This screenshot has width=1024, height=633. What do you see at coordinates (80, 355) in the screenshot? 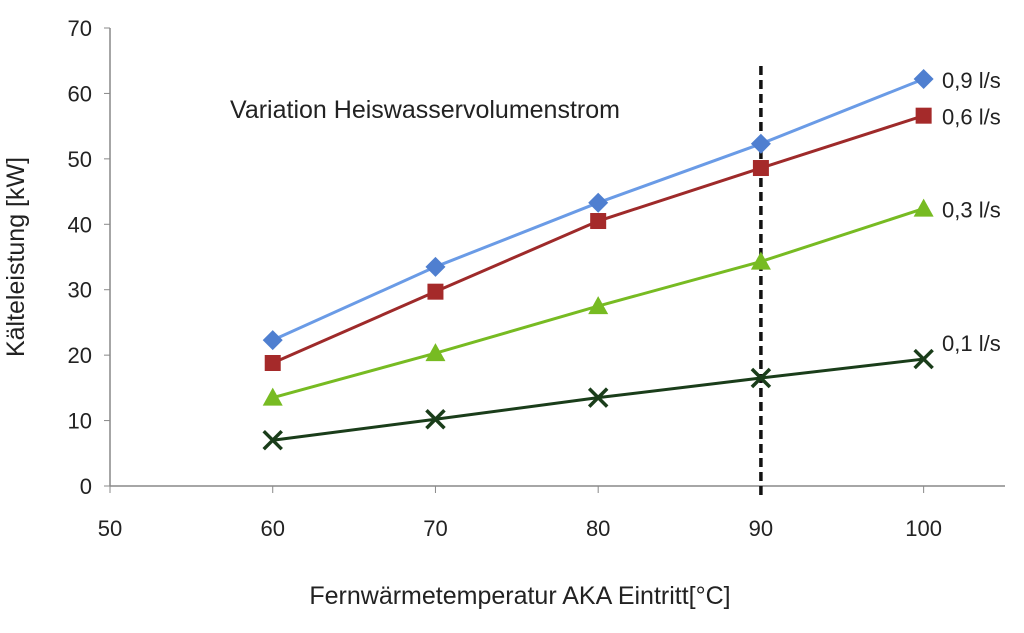
I see `y-tick-label: 20` at bounding box center [80, 355].